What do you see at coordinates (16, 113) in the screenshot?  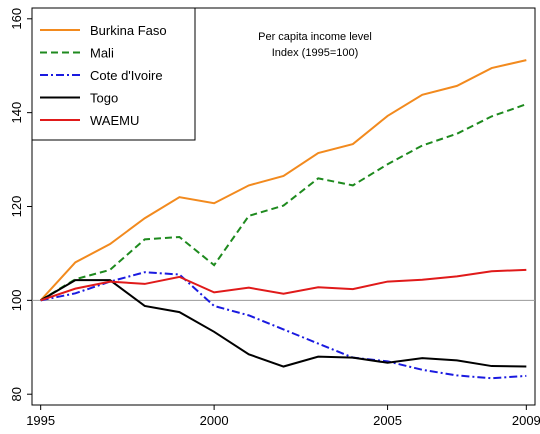 I see `y-tick-label: 140` at bounding box center [16, 113].